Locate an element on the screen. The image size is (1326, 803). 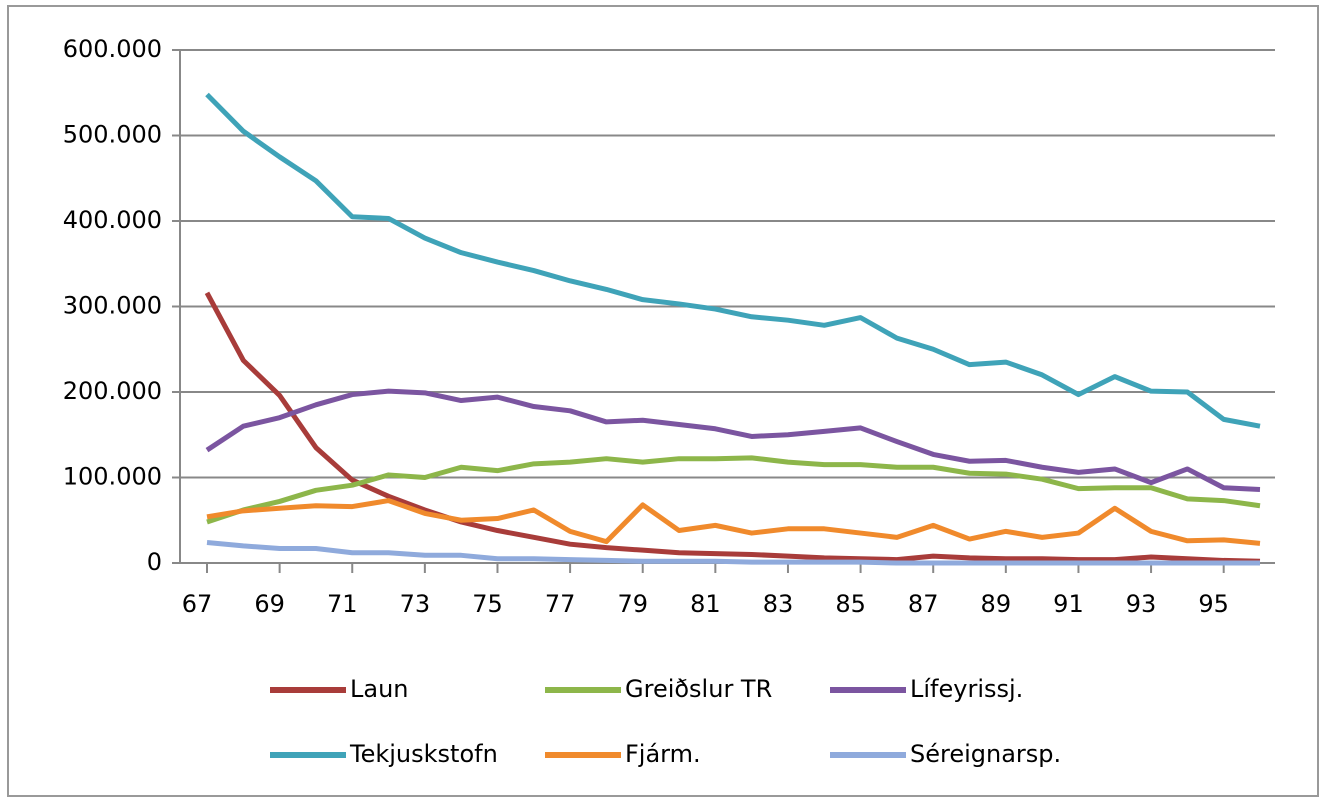
x-tick-label: 93 is located at coordinates (1141, 604).